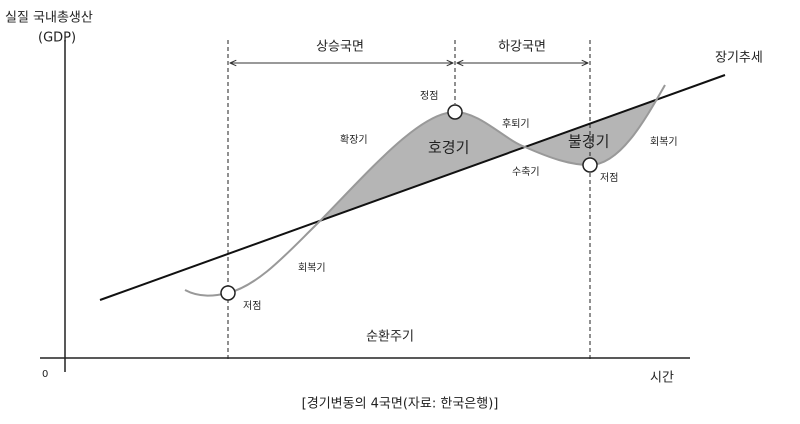 This screenshot has width=800, height=424. I want to click on y-label-sub: (GDP), so click(57, 38).